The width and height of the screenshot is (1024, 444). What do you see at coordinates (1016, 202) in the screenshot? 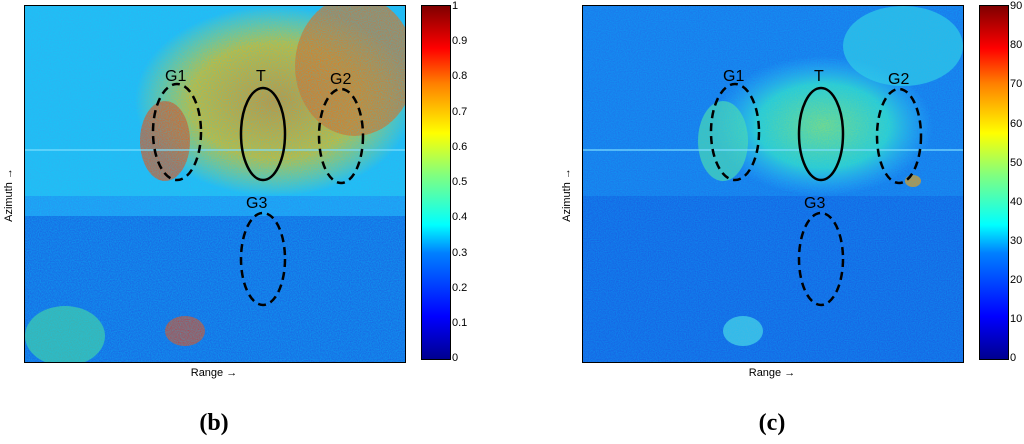
I see `tick: 40` at bounding box center [1016, 202].